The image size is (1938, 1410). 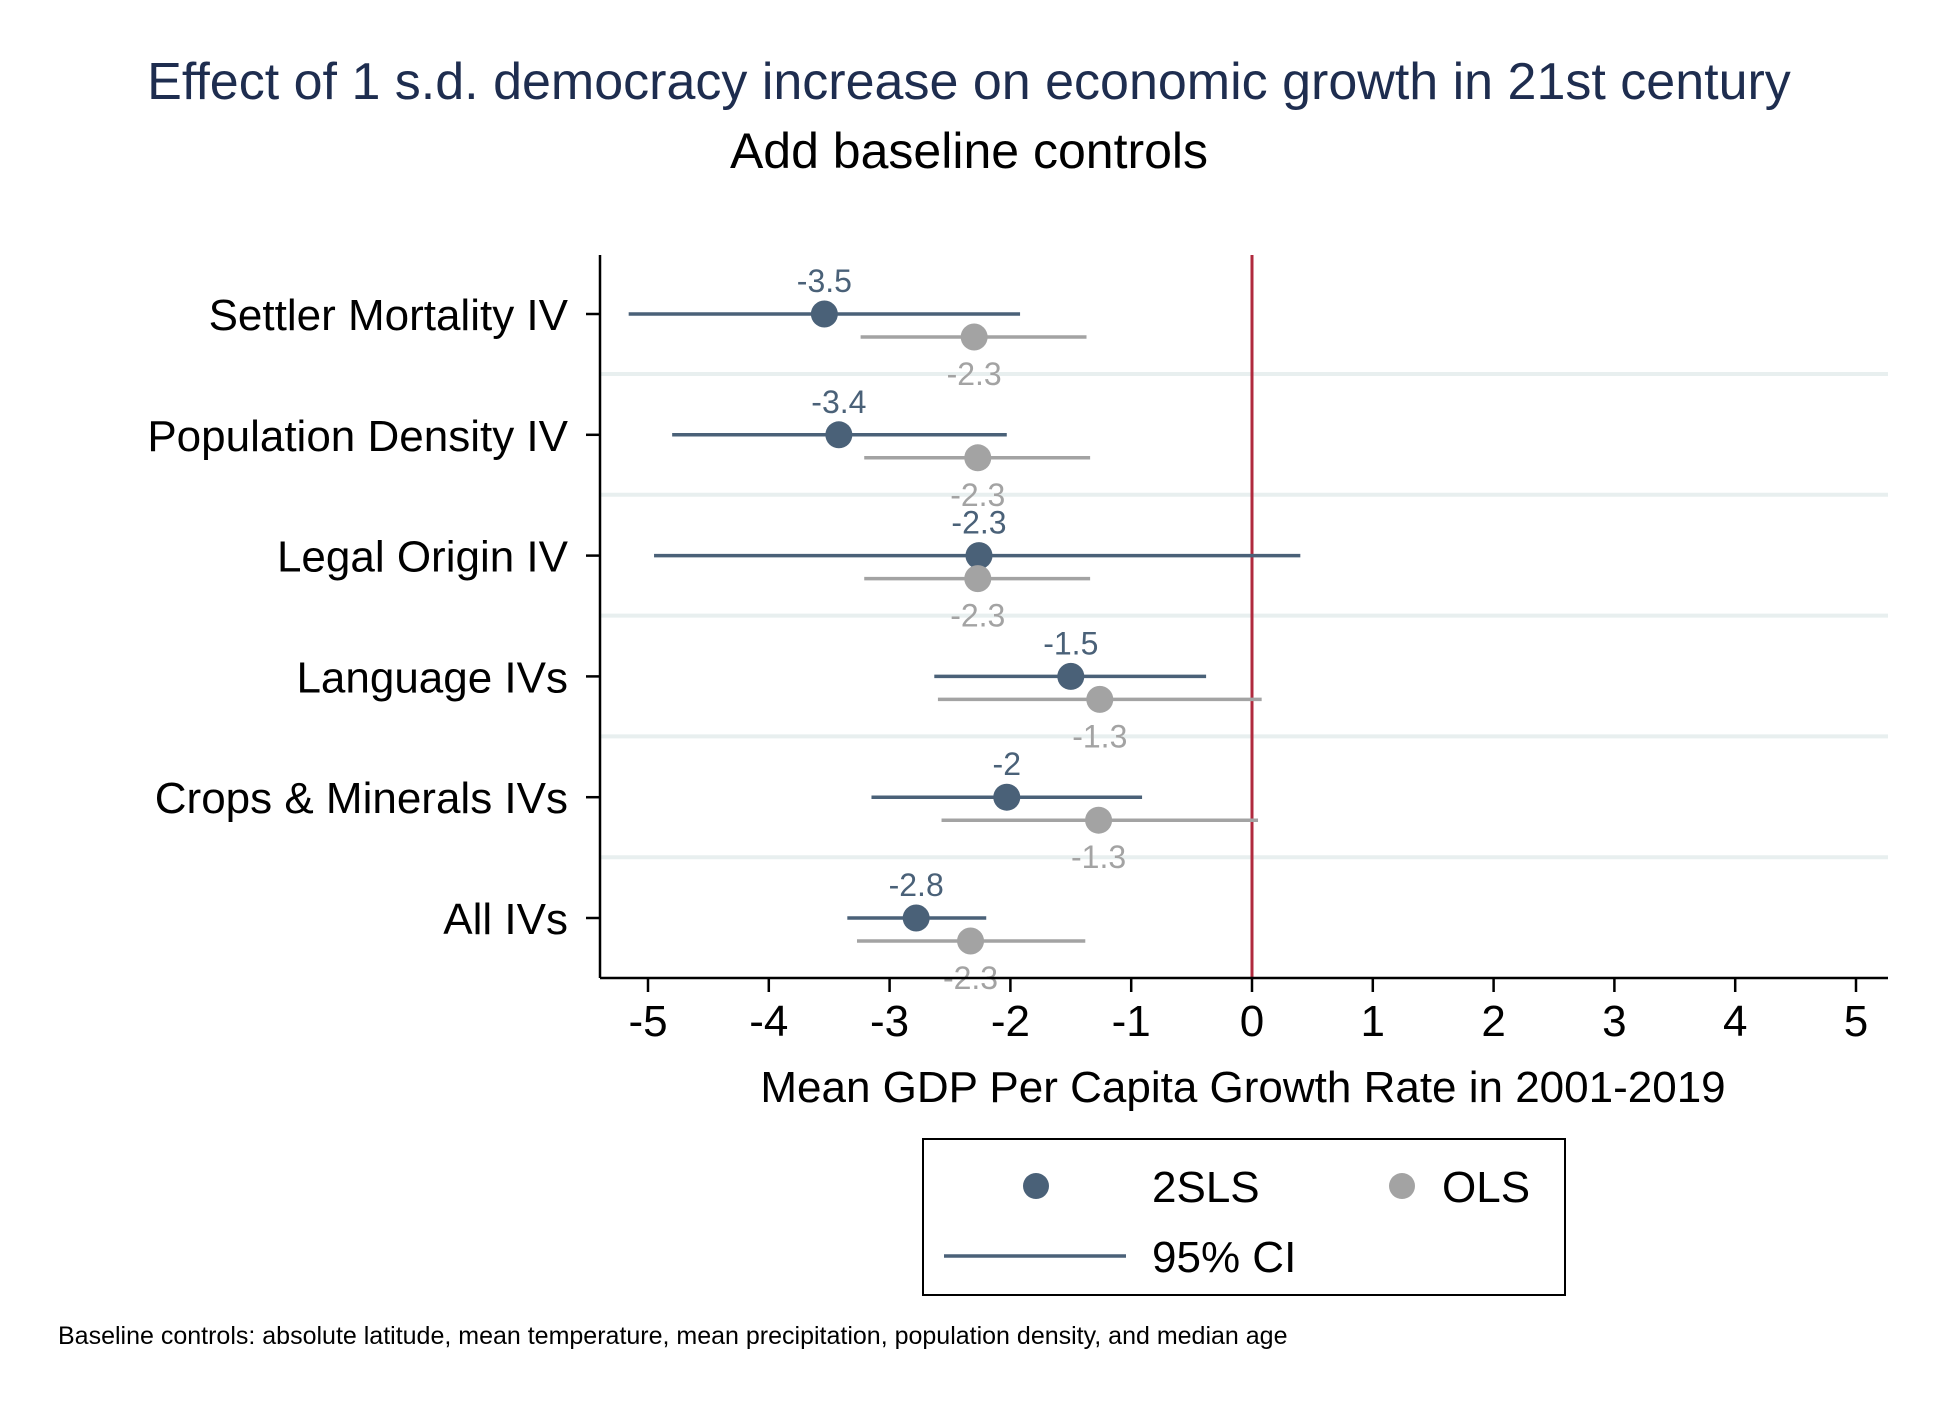 What do you see at coordinates (1735, 1021) in the screenshot?
I see `x-tick-label: 4` at bounding box center [1735, 1021].